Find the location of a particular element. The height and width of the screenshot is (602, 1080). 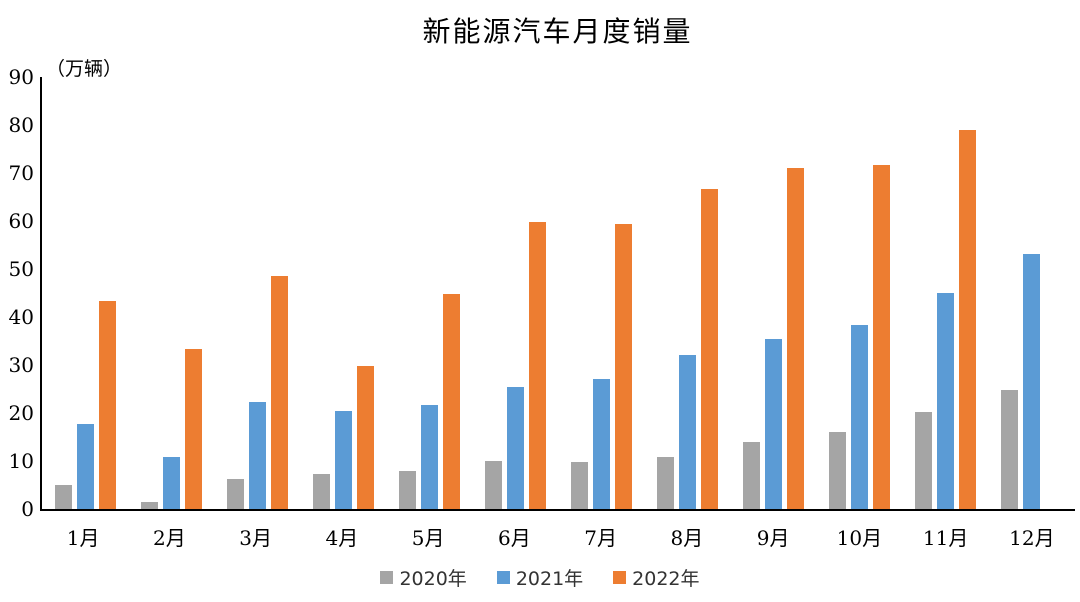

legend-item-2022年: 2022年 is located at coordinates (656, 577).